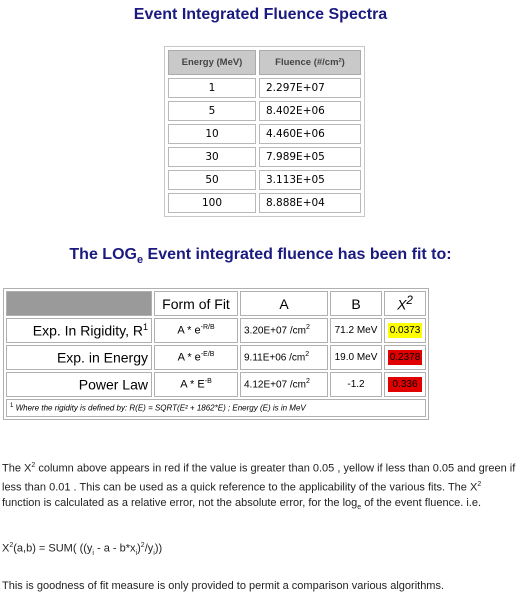 The width and height of the screenshot is (521, 605). What do you see at coordinates (421, 503) in the screenshot?
I see `text-run: of the event fluence. i.e.` at bounding box center [421, 503].